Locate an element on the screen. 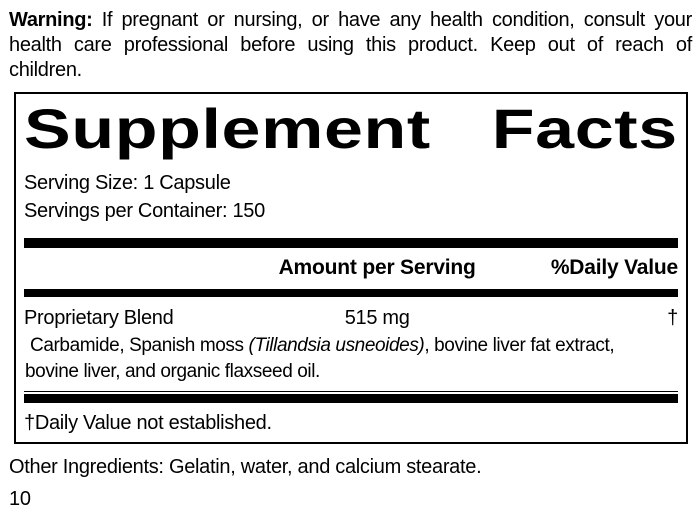 The width and height of the screenshot is (700, 520). serving-size: Serving Size: 1 Capsule is located at coordinates (127, 183).